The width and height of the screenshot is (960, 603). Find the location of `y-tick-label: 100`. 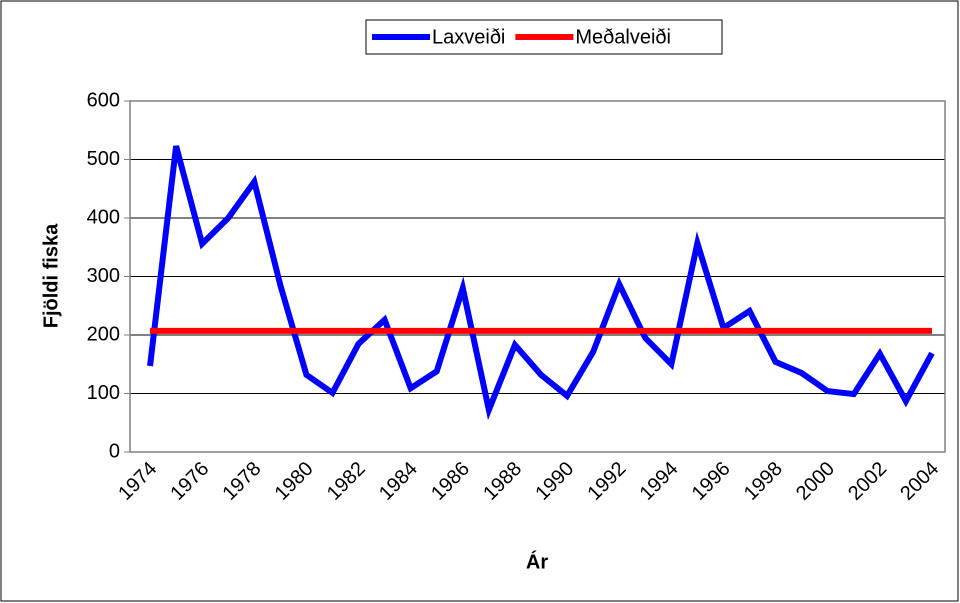

y-tick-label: 100 is located at coordinates (103, 393).